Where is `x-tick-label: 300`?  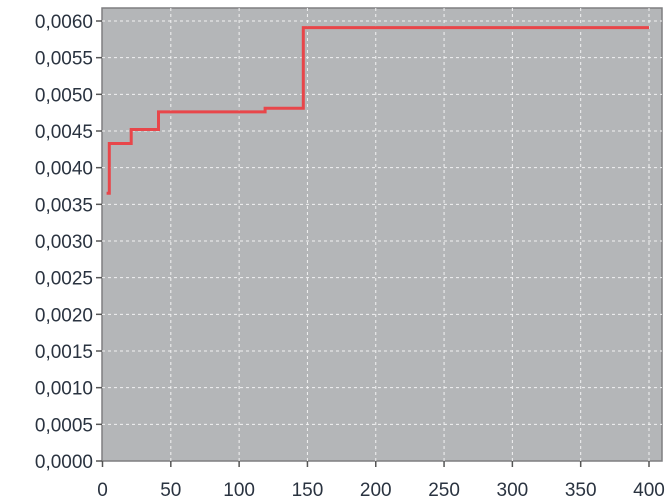 x-tick-label: 300 is located at coordinates (513, 490).